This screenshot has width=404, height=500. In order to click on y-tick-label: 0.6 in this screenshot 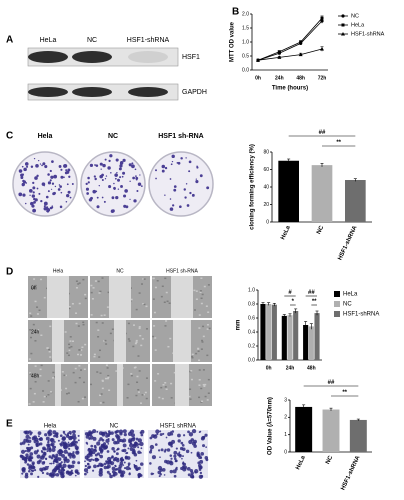, I will do `click(251, 318)`.